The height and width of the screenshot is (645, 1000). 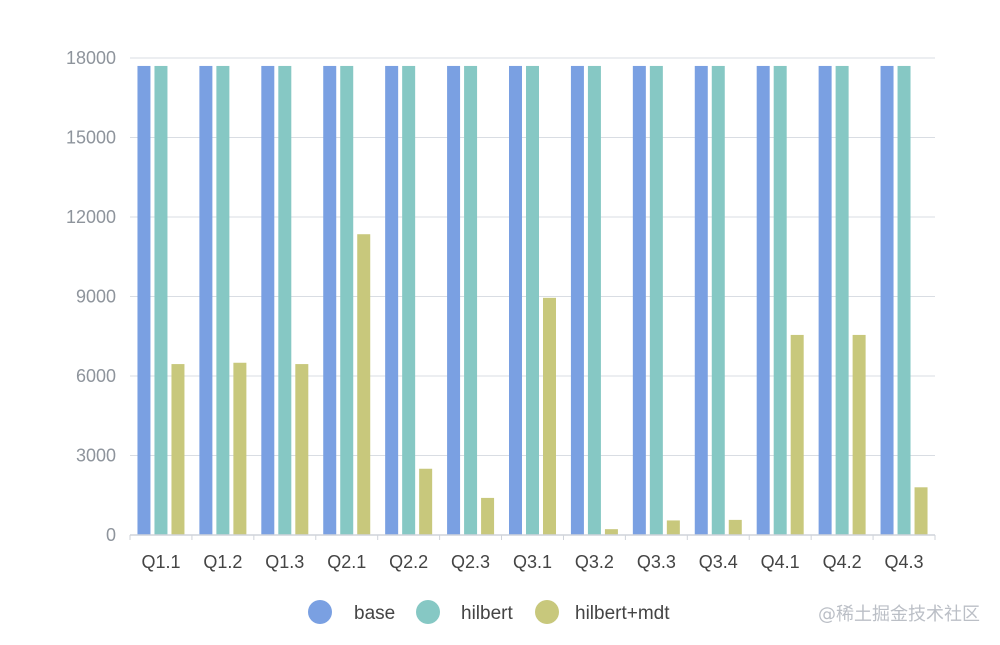 I want to click on legend: base hilbert hilbert+mdt, so click(x=489, y=612).